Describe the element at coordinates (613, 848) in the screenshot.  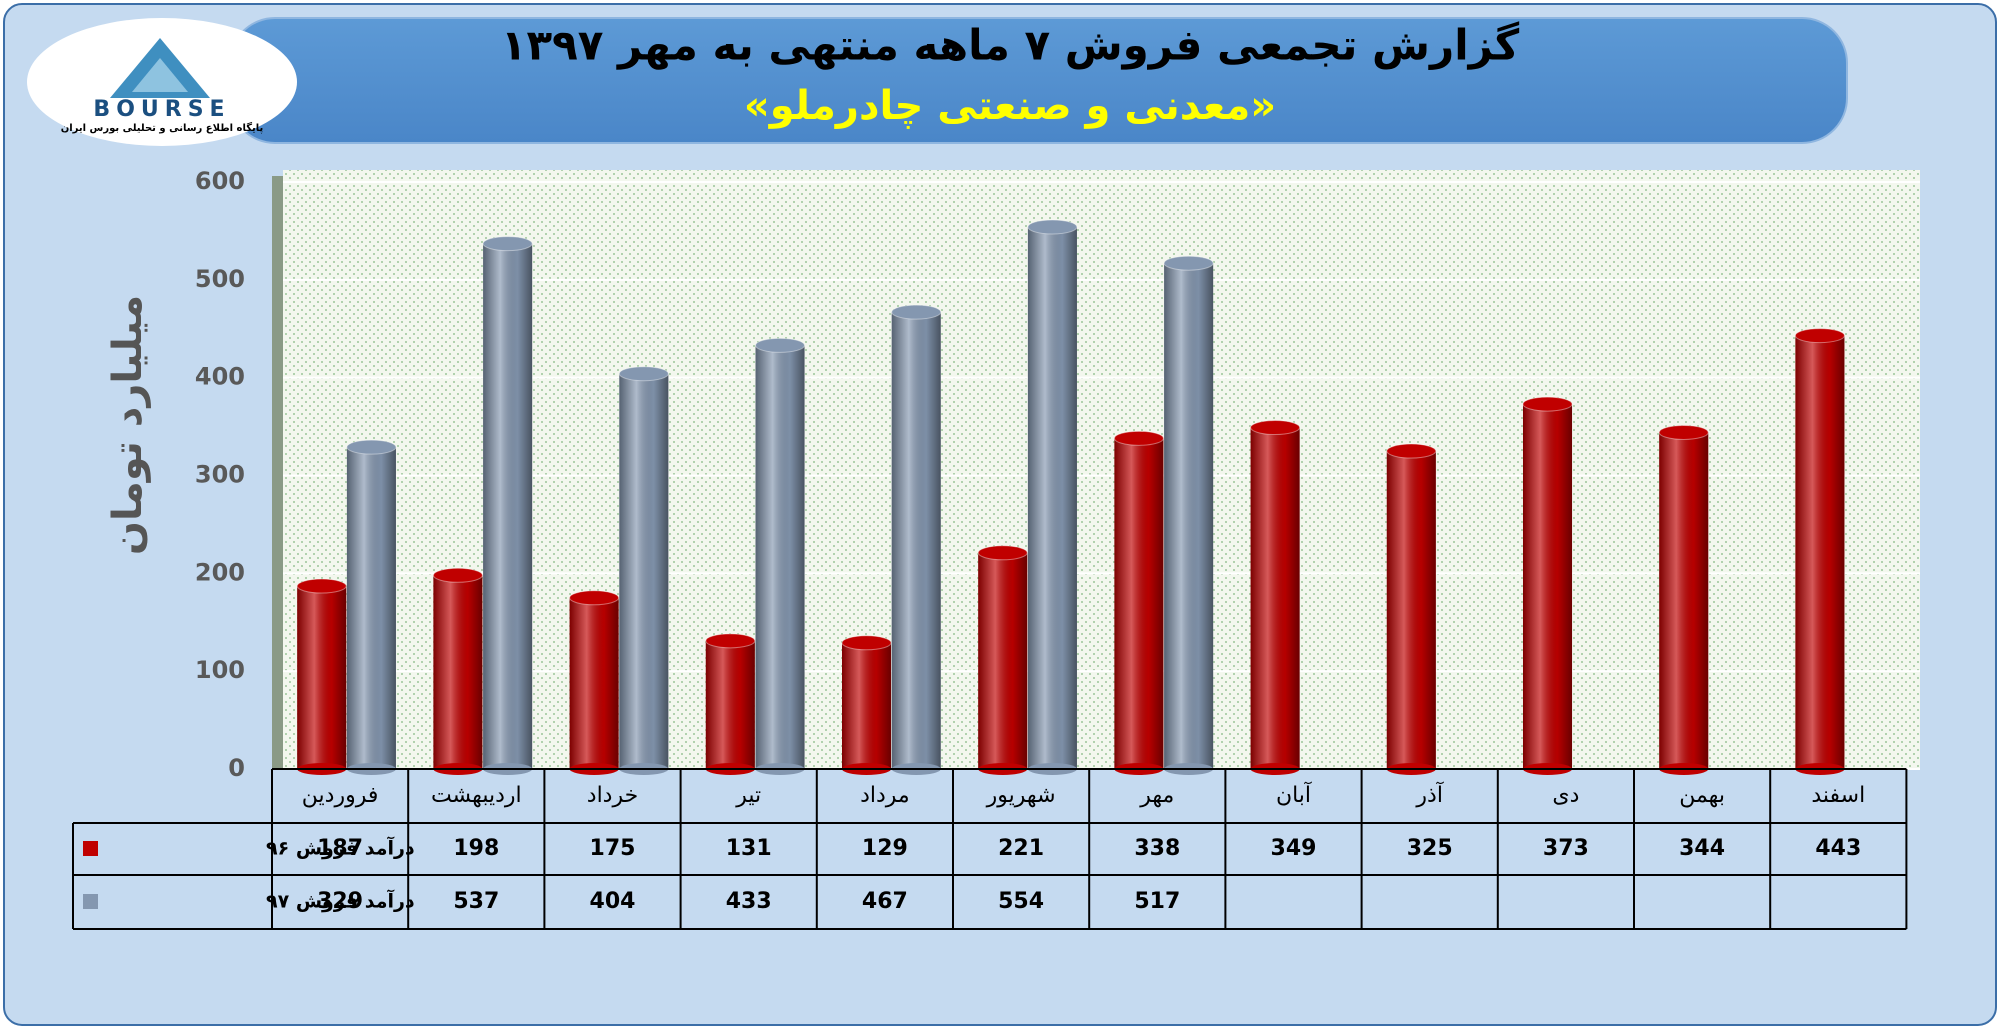
I see `table-value: 175` at that location.